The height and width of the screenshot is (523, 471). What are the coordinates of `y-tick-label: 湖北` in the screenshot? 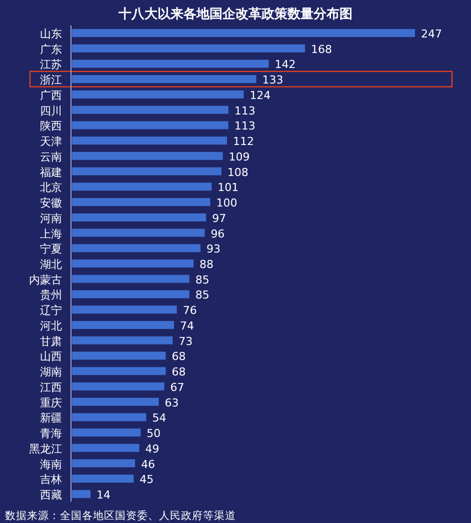 It's located at (51, 264).